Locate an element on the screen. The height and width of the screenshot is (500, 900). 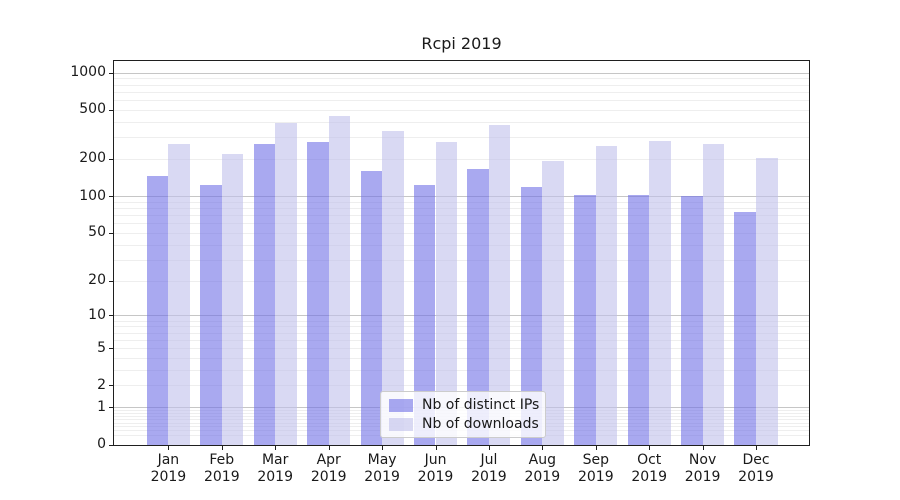
legend: Nb of distinct IPs Nb of downloads is located at coordinates (463, 414).